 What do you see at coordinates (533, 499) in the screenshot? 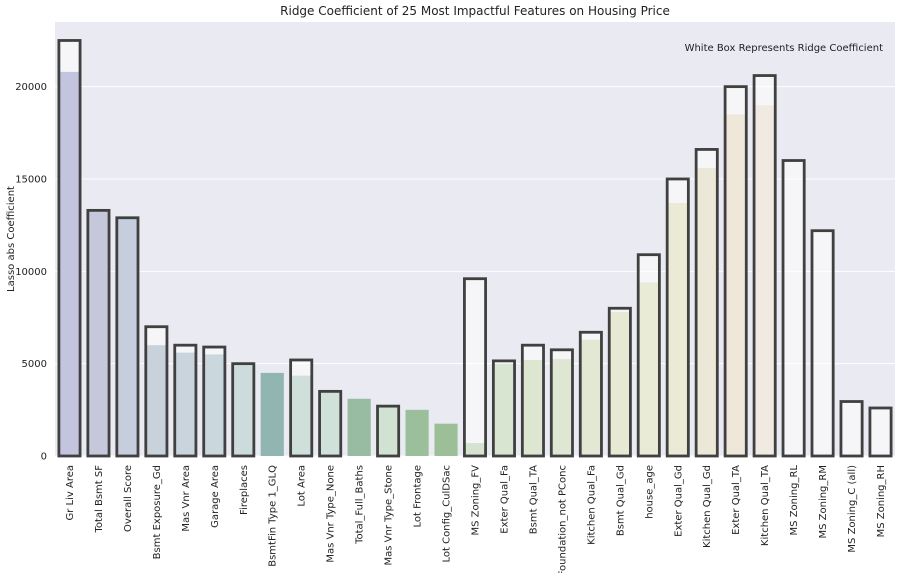
I see `x-tick-label: Bsmt Qual_TA` at bounding box center [533, 499].